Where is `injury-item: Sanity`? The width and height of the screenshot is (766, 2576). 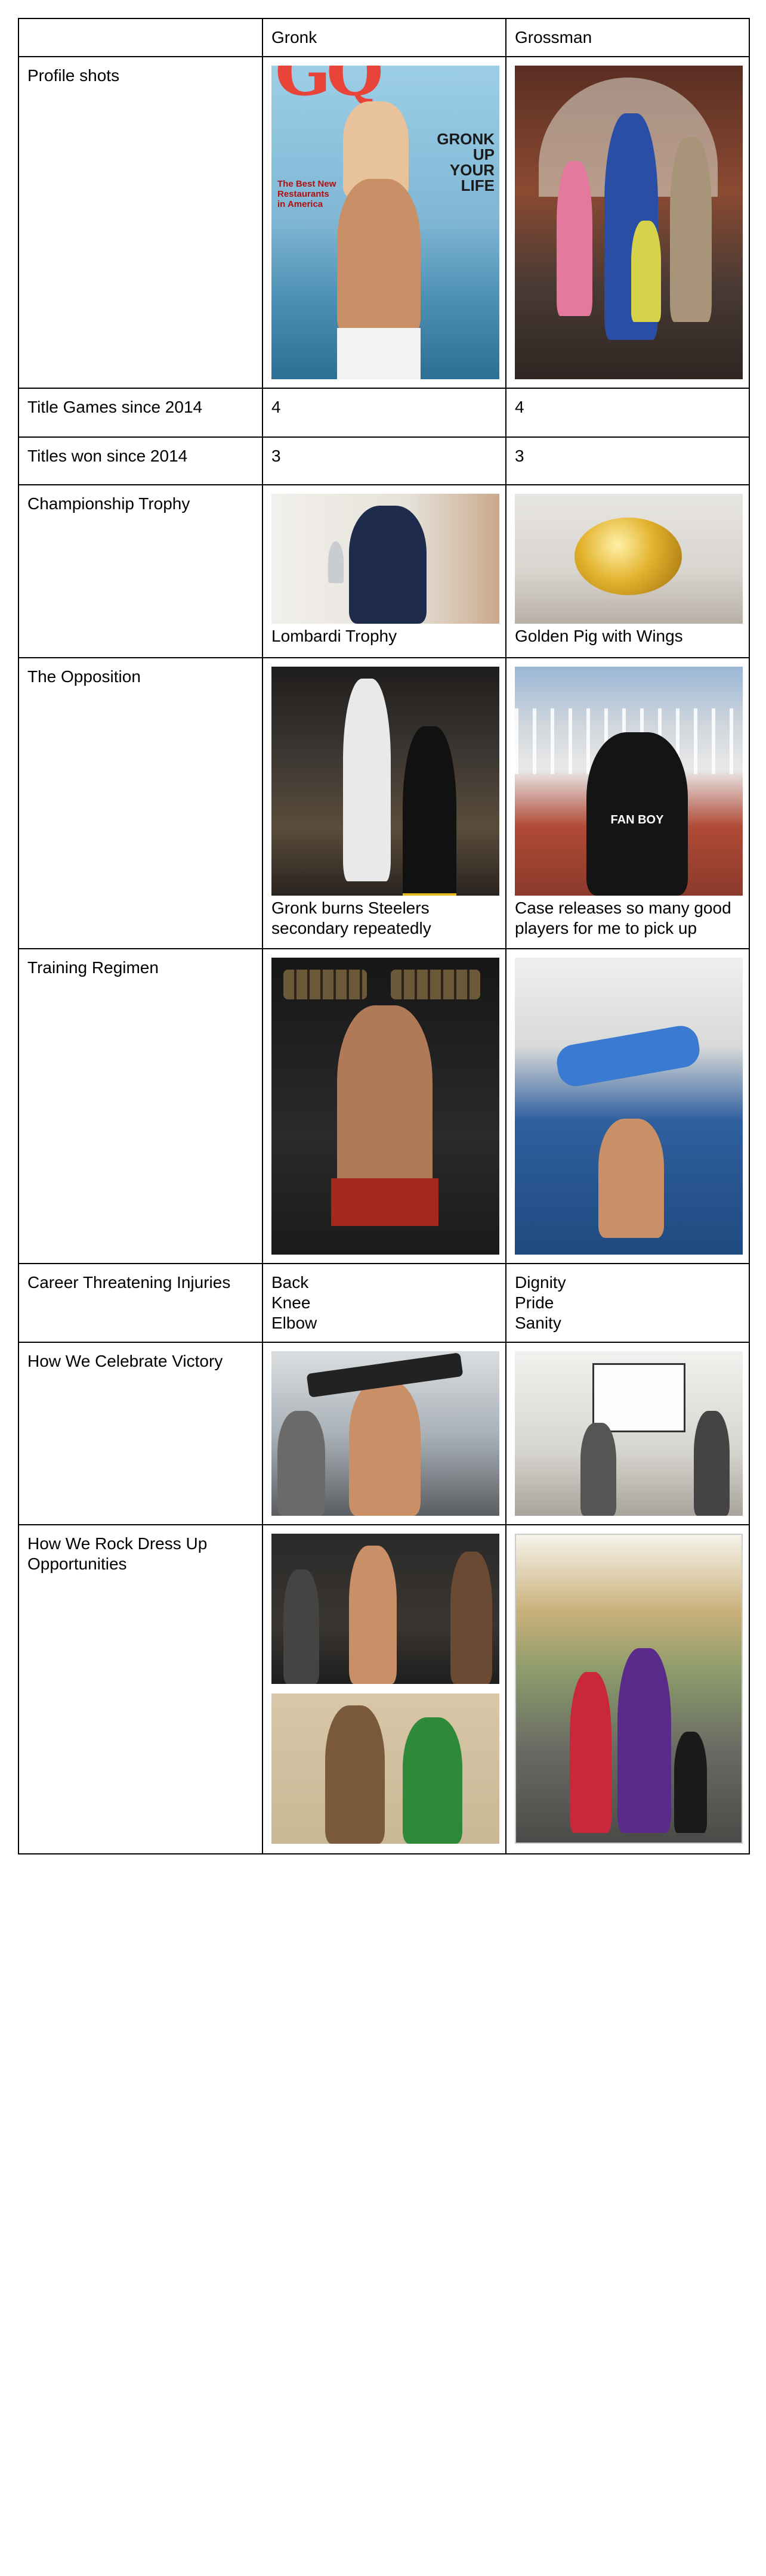 injury-item: Sanity is located at coordinates (538, 1323).